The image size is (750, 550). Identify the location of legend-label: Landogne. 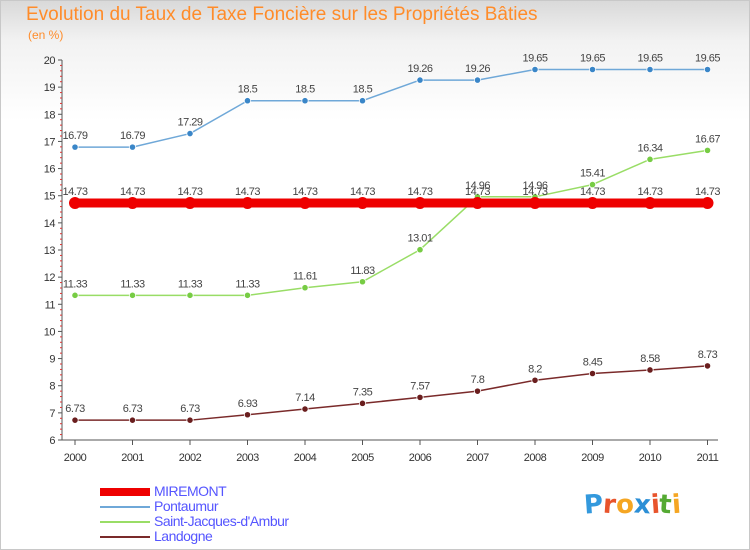
(183, 536).